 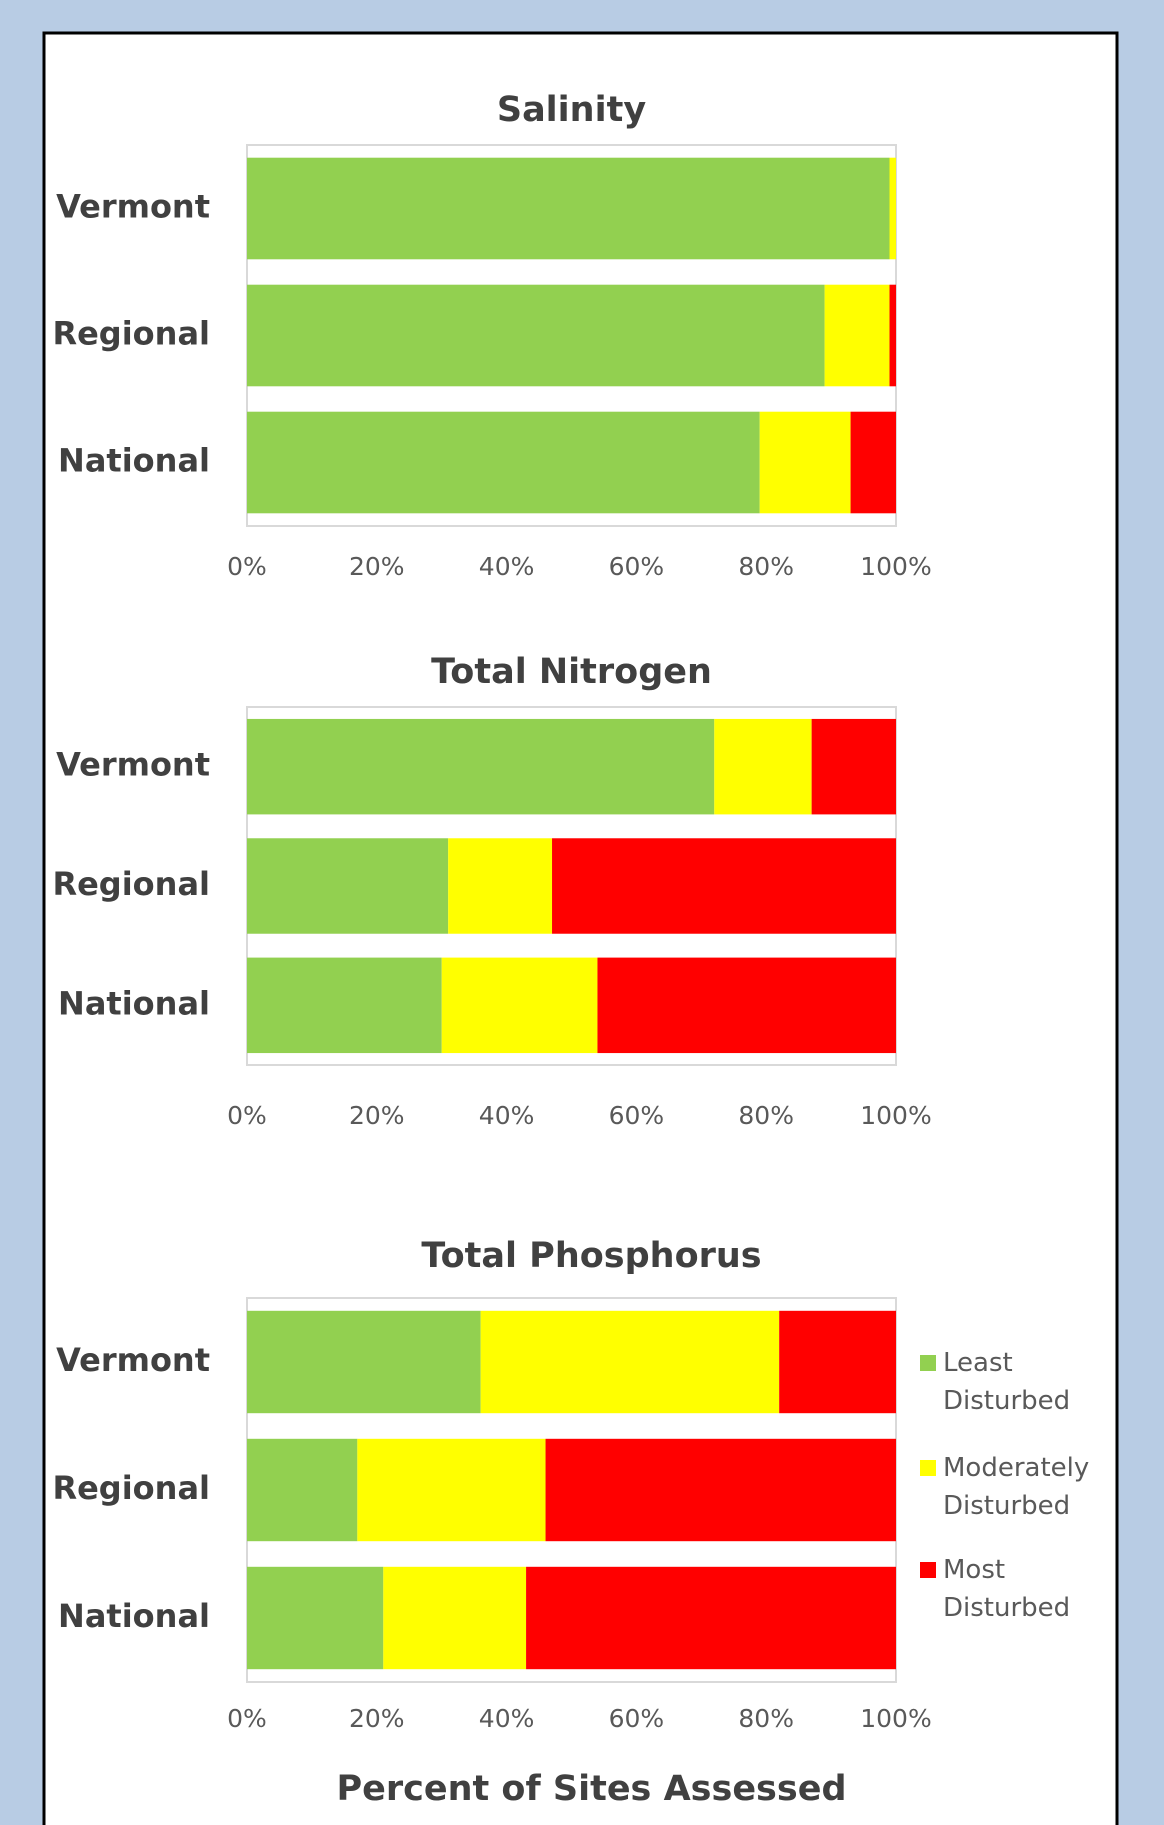 I want to click on legend-label: Moderately Disturbed, so click(x=1016, y=1487).